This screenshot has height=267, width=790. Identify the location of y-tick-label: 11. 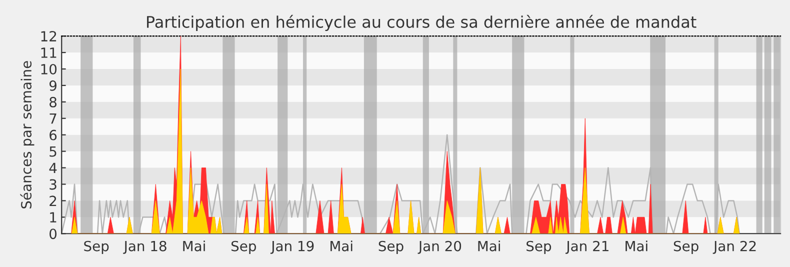
(48, 53).